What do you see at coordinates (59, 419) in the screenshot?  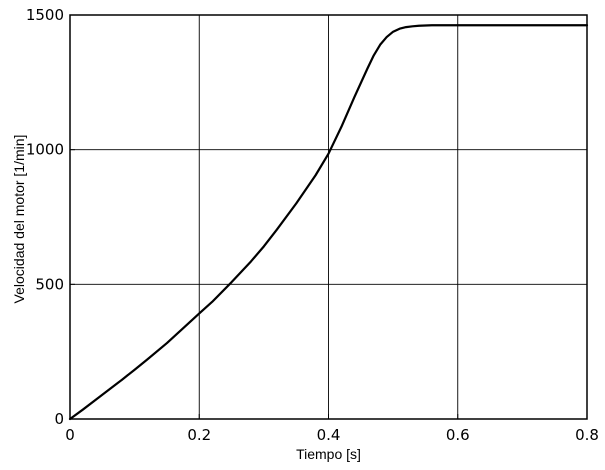 I see `y-tick-label-0: 0` at bounding box center [59, 419].